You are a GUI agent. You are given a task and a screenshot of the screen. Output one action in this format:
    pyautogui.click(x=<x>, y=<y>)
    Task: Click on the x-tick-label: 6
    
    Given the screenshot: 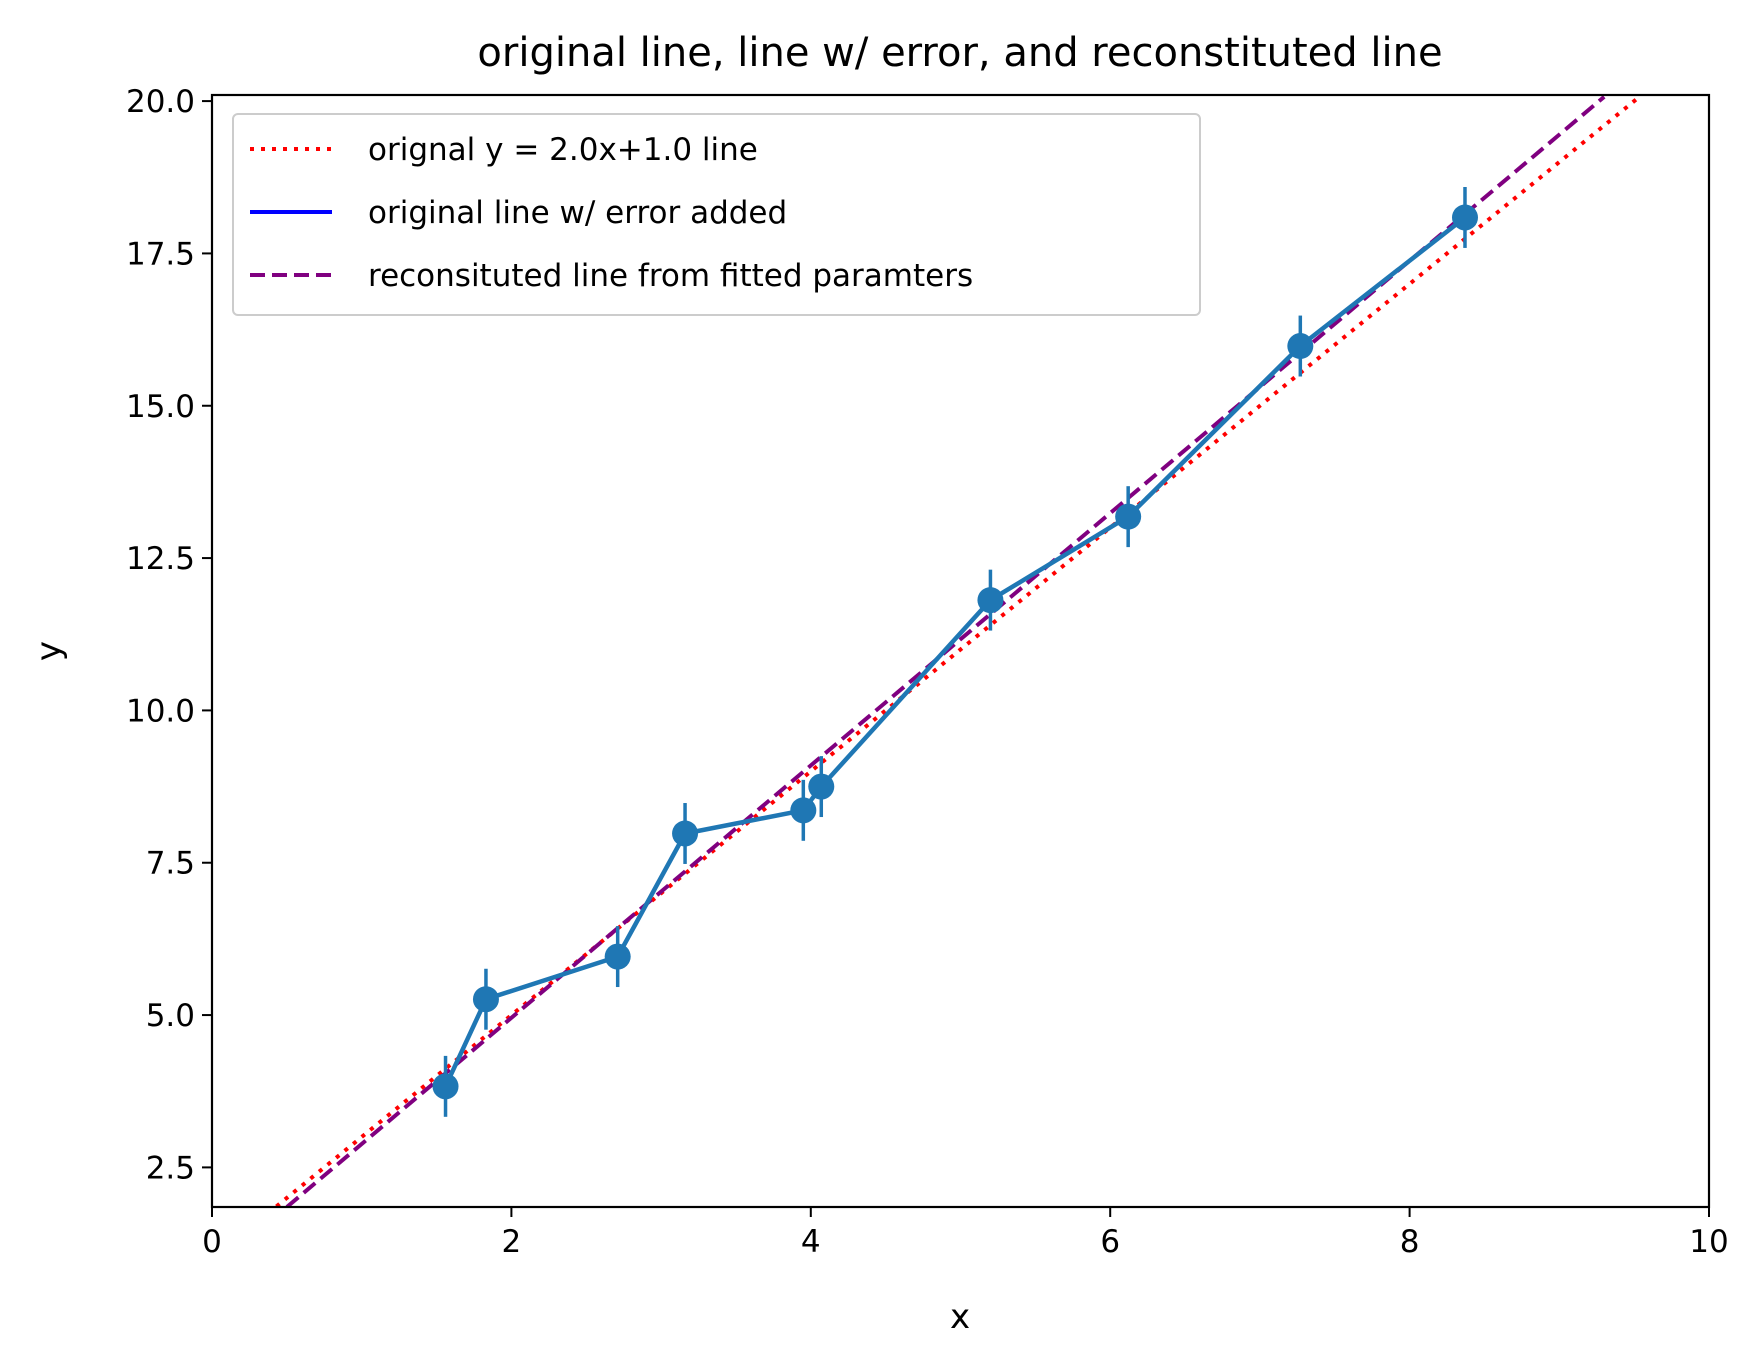 What is the action you would take?
    pyautogui.click(x=1110, y=1242)
    